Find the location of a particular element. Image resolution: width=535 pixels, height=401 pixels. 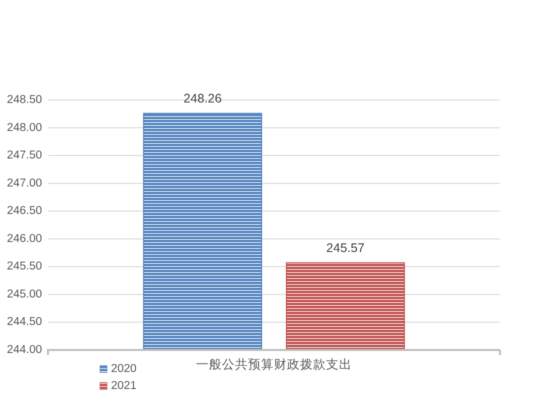

y-tick: 247.50 is located at coordinates (24, 156).